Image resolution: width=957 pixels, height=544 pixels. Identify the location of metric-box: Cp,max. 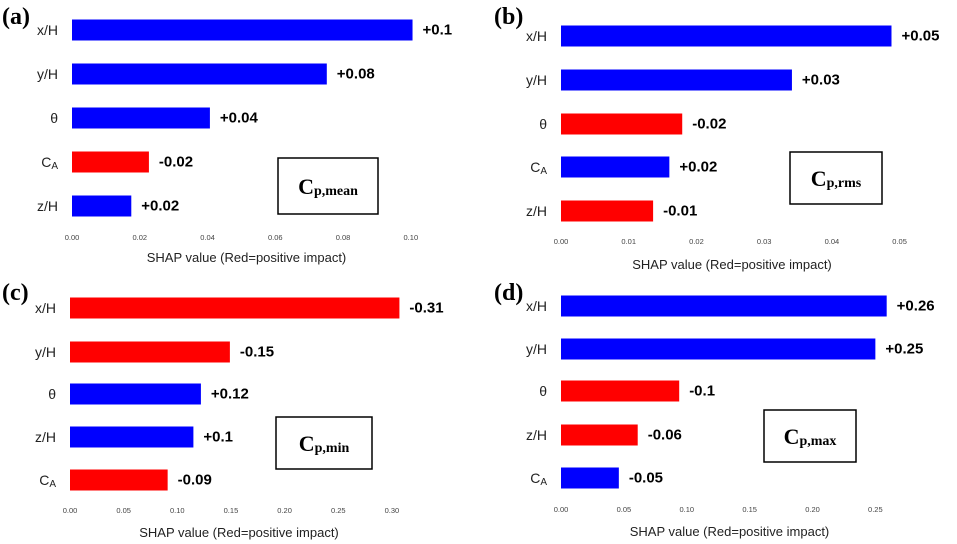
(810, 436).